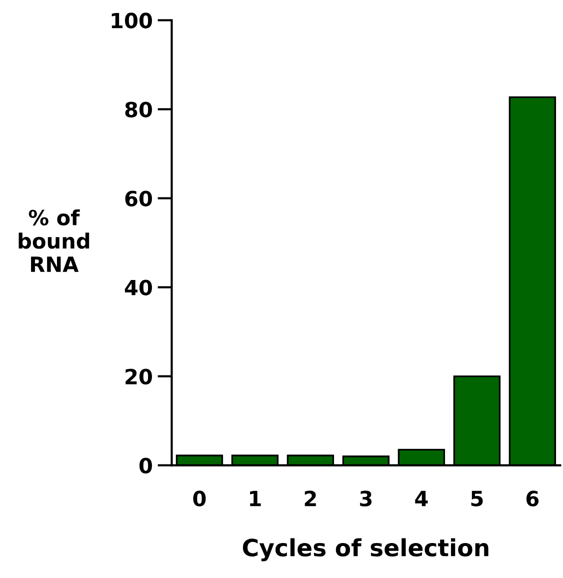 Image resolution: width=563 pixels, height=578 pixels. I want to click on y-tick-label: 20, so click(139, 376).